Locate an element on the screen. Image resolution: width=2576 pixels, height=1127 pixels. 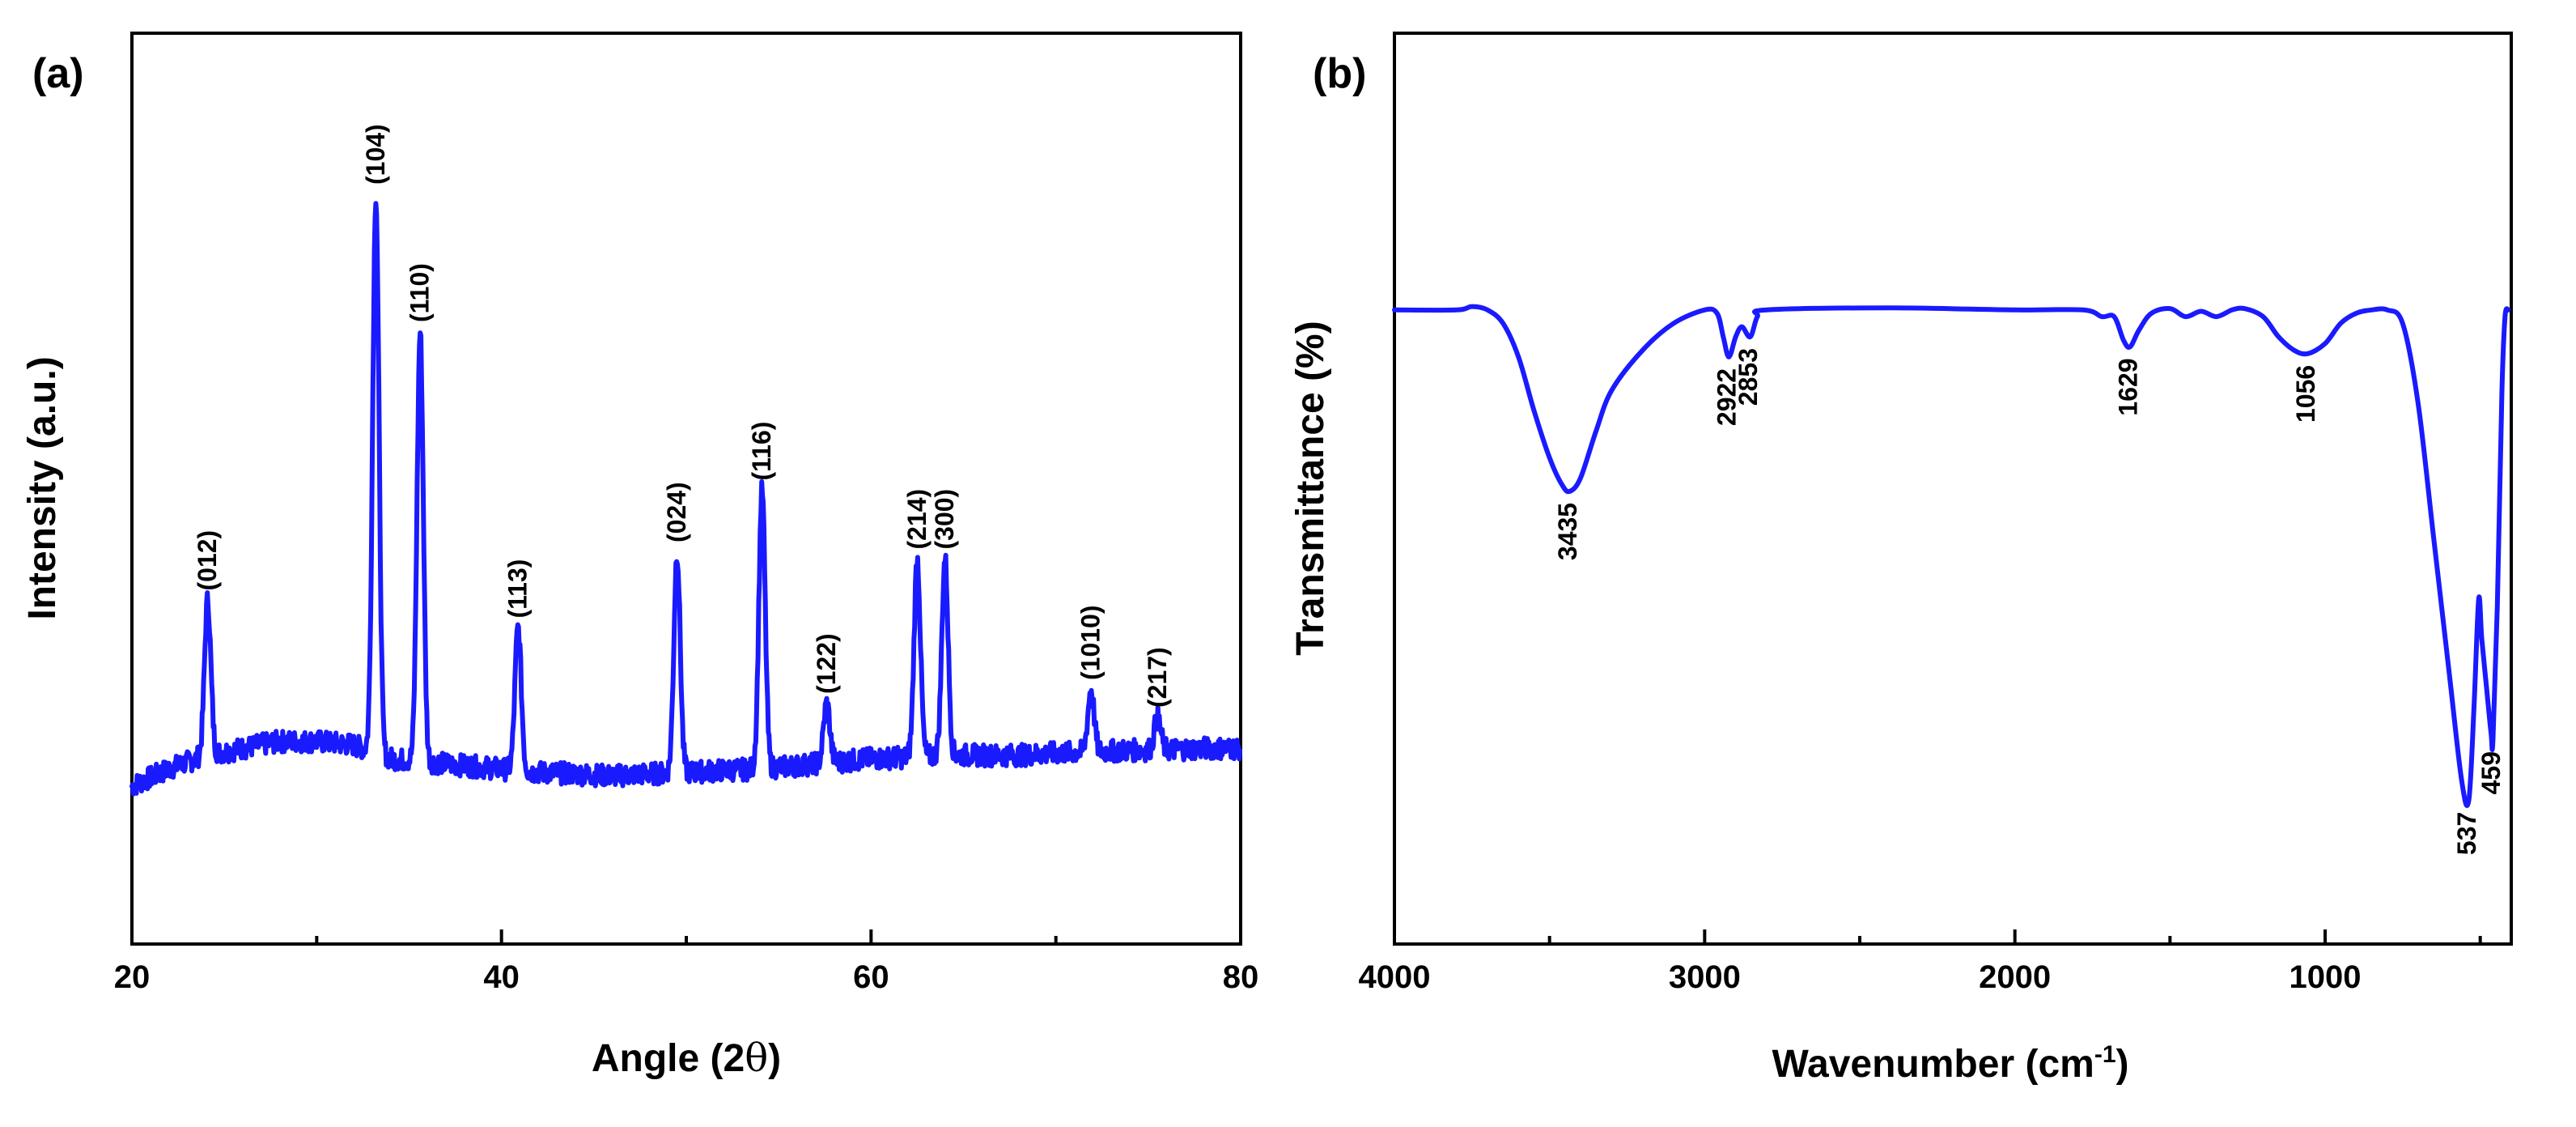
panel-a-x-tick-labels: 20 40 60 80 is located at coordinates (686, 977).